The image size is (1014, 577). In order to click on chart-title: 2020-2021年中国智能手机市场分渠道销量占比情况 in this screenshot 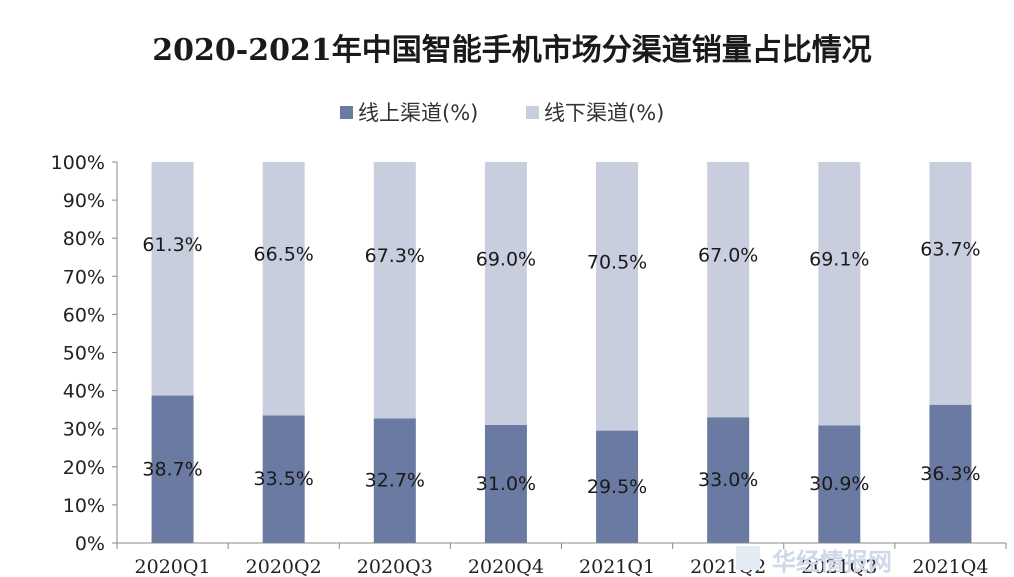, I will do `click(511, 50)`.